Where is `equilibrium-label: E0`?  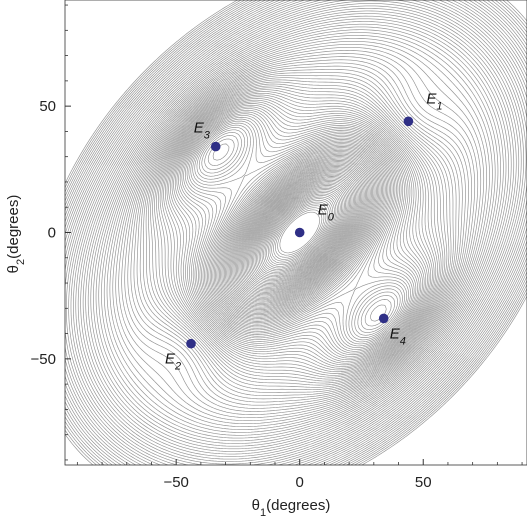
equilibrium-label: E0 is located at coordinates (326, 213).